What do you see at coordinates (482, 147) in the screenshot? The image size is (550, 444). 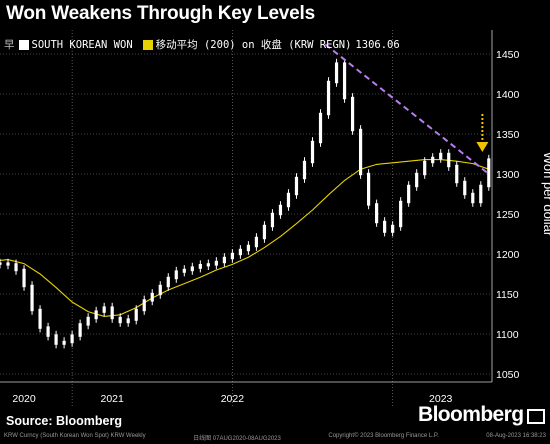 I see `down-arrow-icon` at bounding box center [482, 147].